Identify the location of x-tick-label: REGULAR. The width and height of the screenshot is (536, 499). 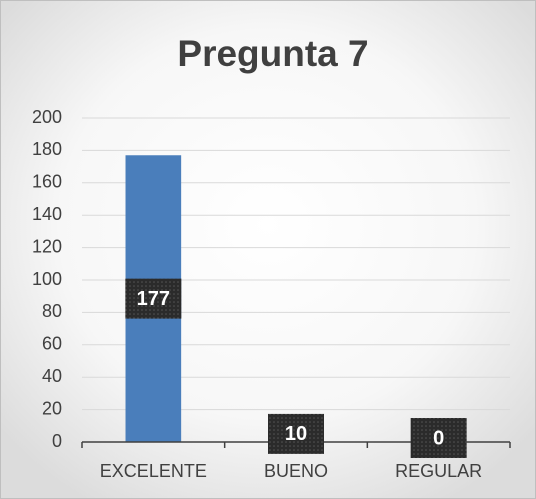
(438, 471).